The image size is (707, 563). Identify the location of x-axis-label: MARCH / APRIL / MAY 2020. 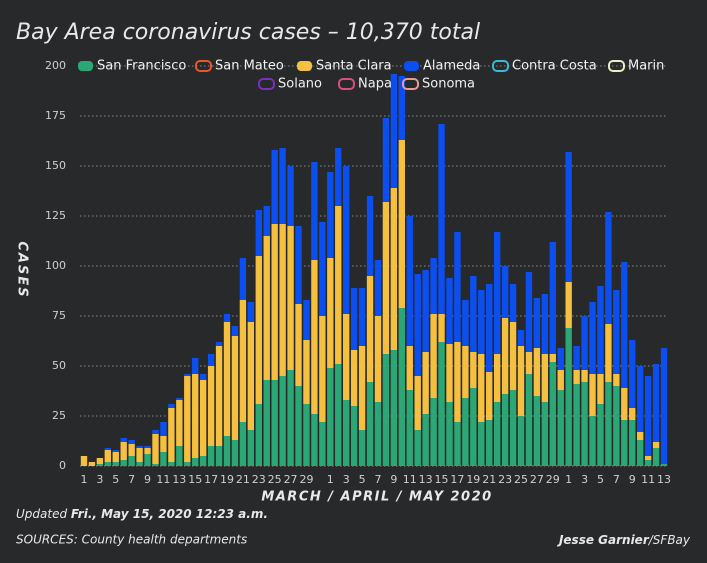
(376, 497).